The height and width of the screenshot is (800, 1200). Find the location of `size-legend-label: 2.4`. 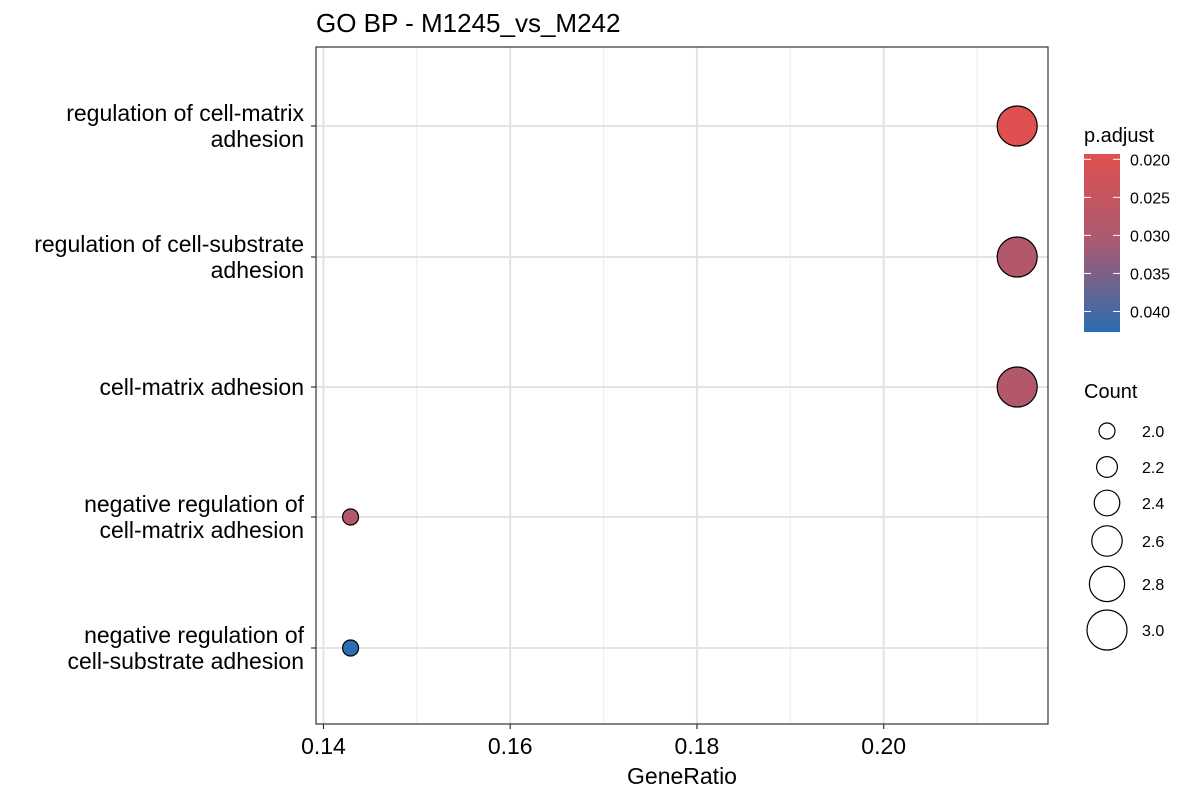

size-legend-label: 2.4 is located at coordinates (1153, 504).